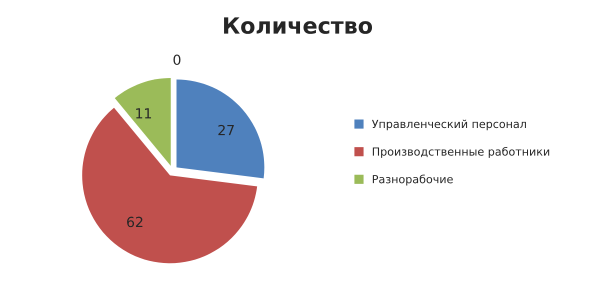  I want to click on data-label: 11, so click(144, 113).